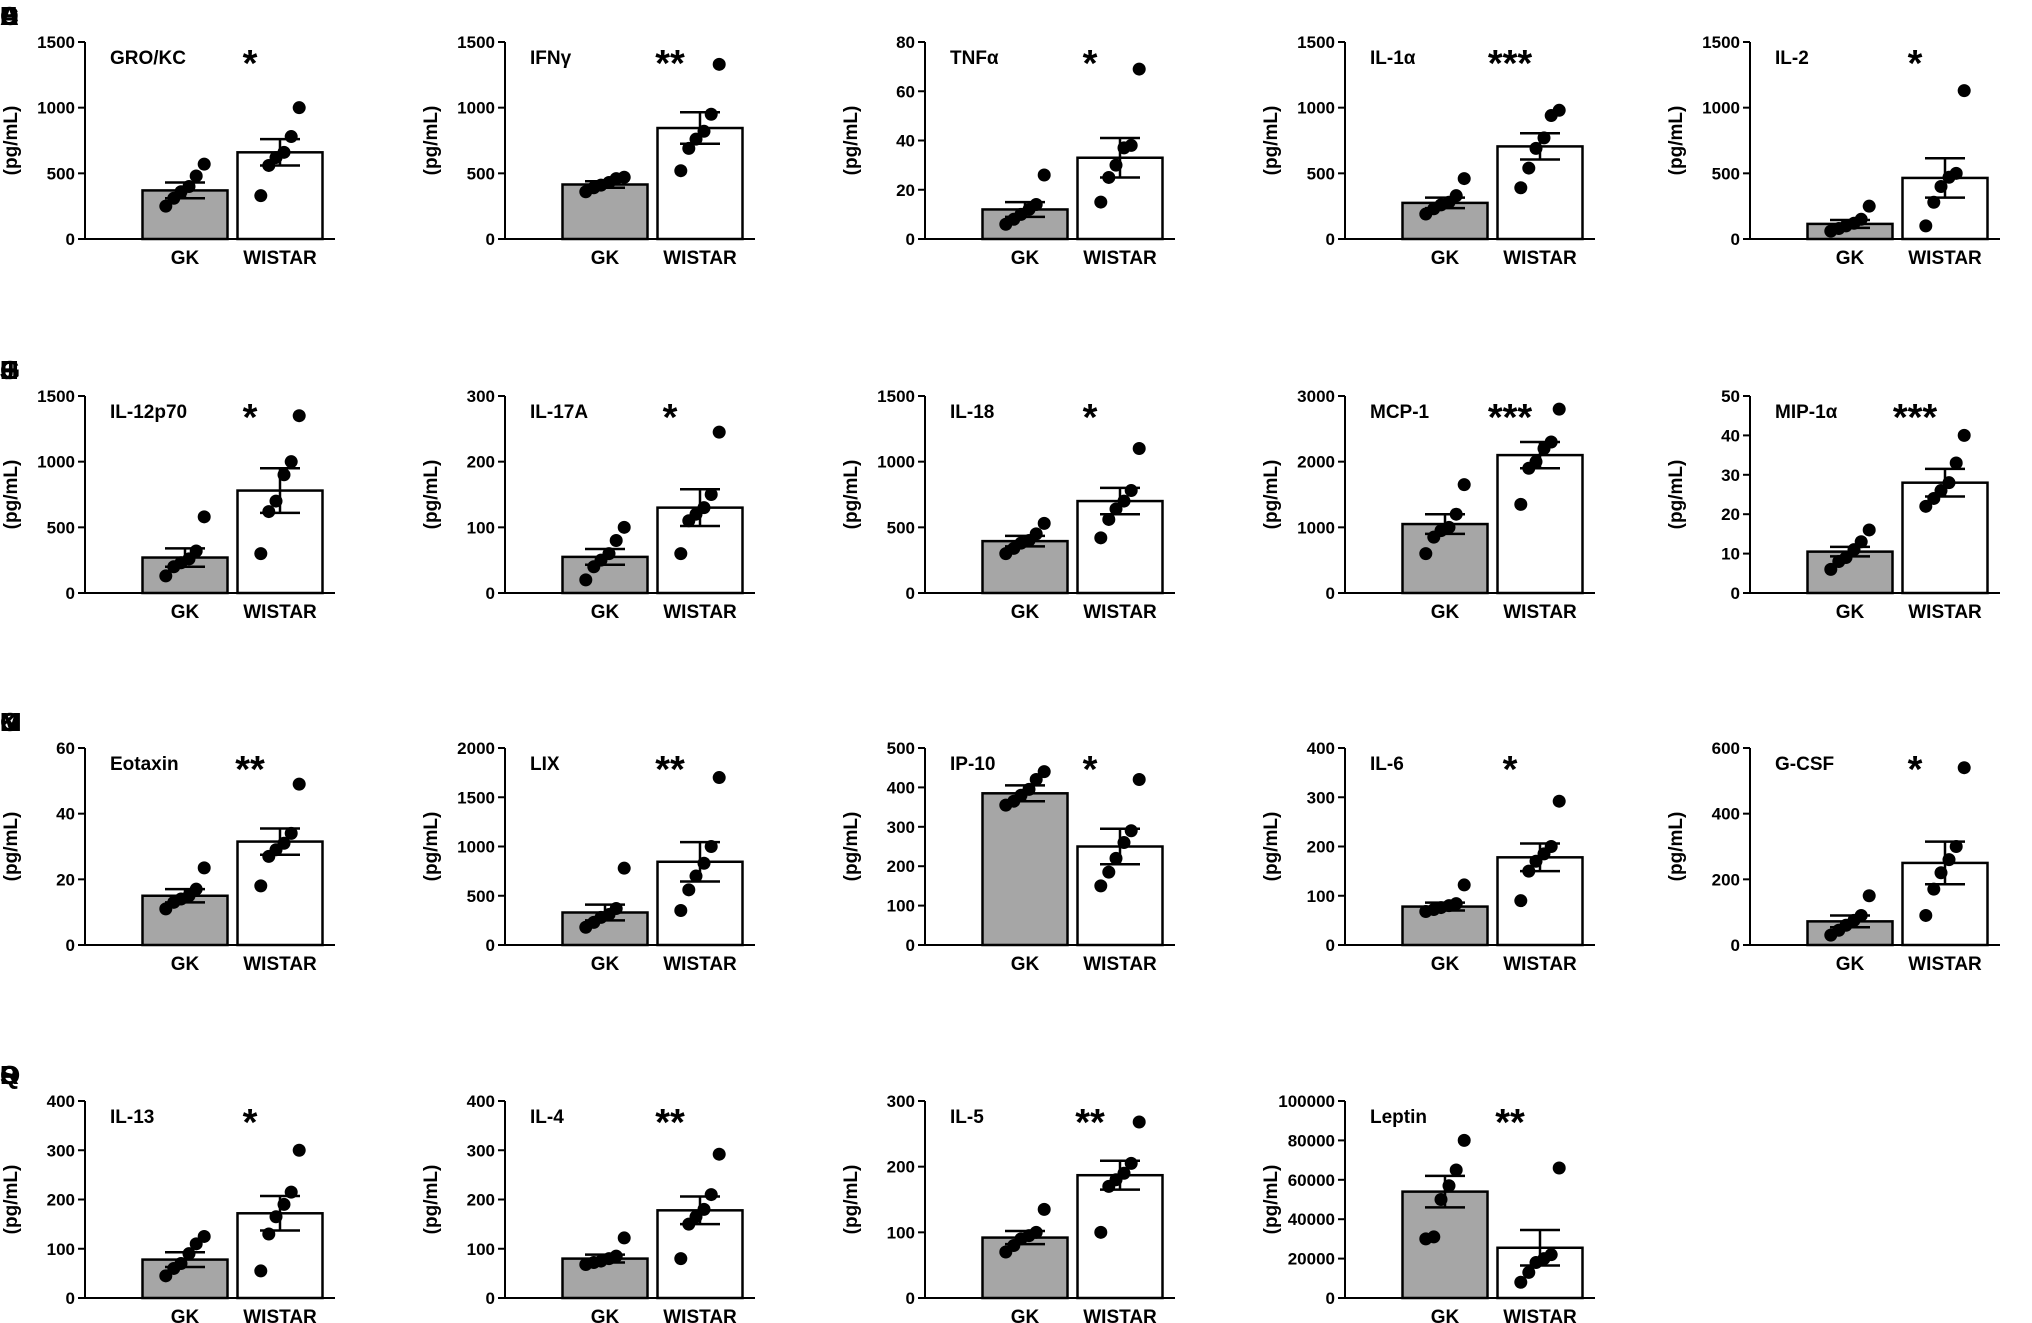 This screenshot has height=1323, width=2032. I want to click on y-tick-label: 400, so click(1321, 748).